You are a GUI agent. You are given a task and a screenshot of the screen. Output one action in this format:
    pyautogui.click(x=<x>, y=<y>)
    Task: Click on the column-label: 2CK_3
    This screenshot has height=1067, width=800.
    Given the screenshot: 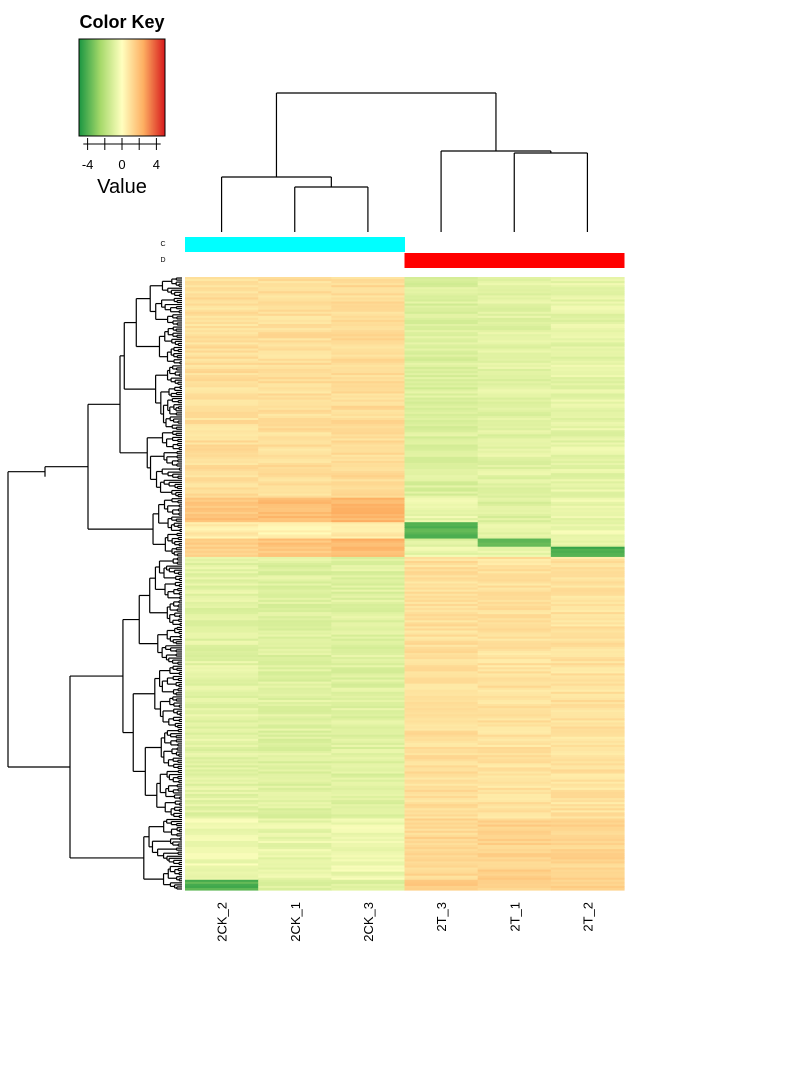 What is the action you would take?
    pyautogui.click(x=368, y=922)
    